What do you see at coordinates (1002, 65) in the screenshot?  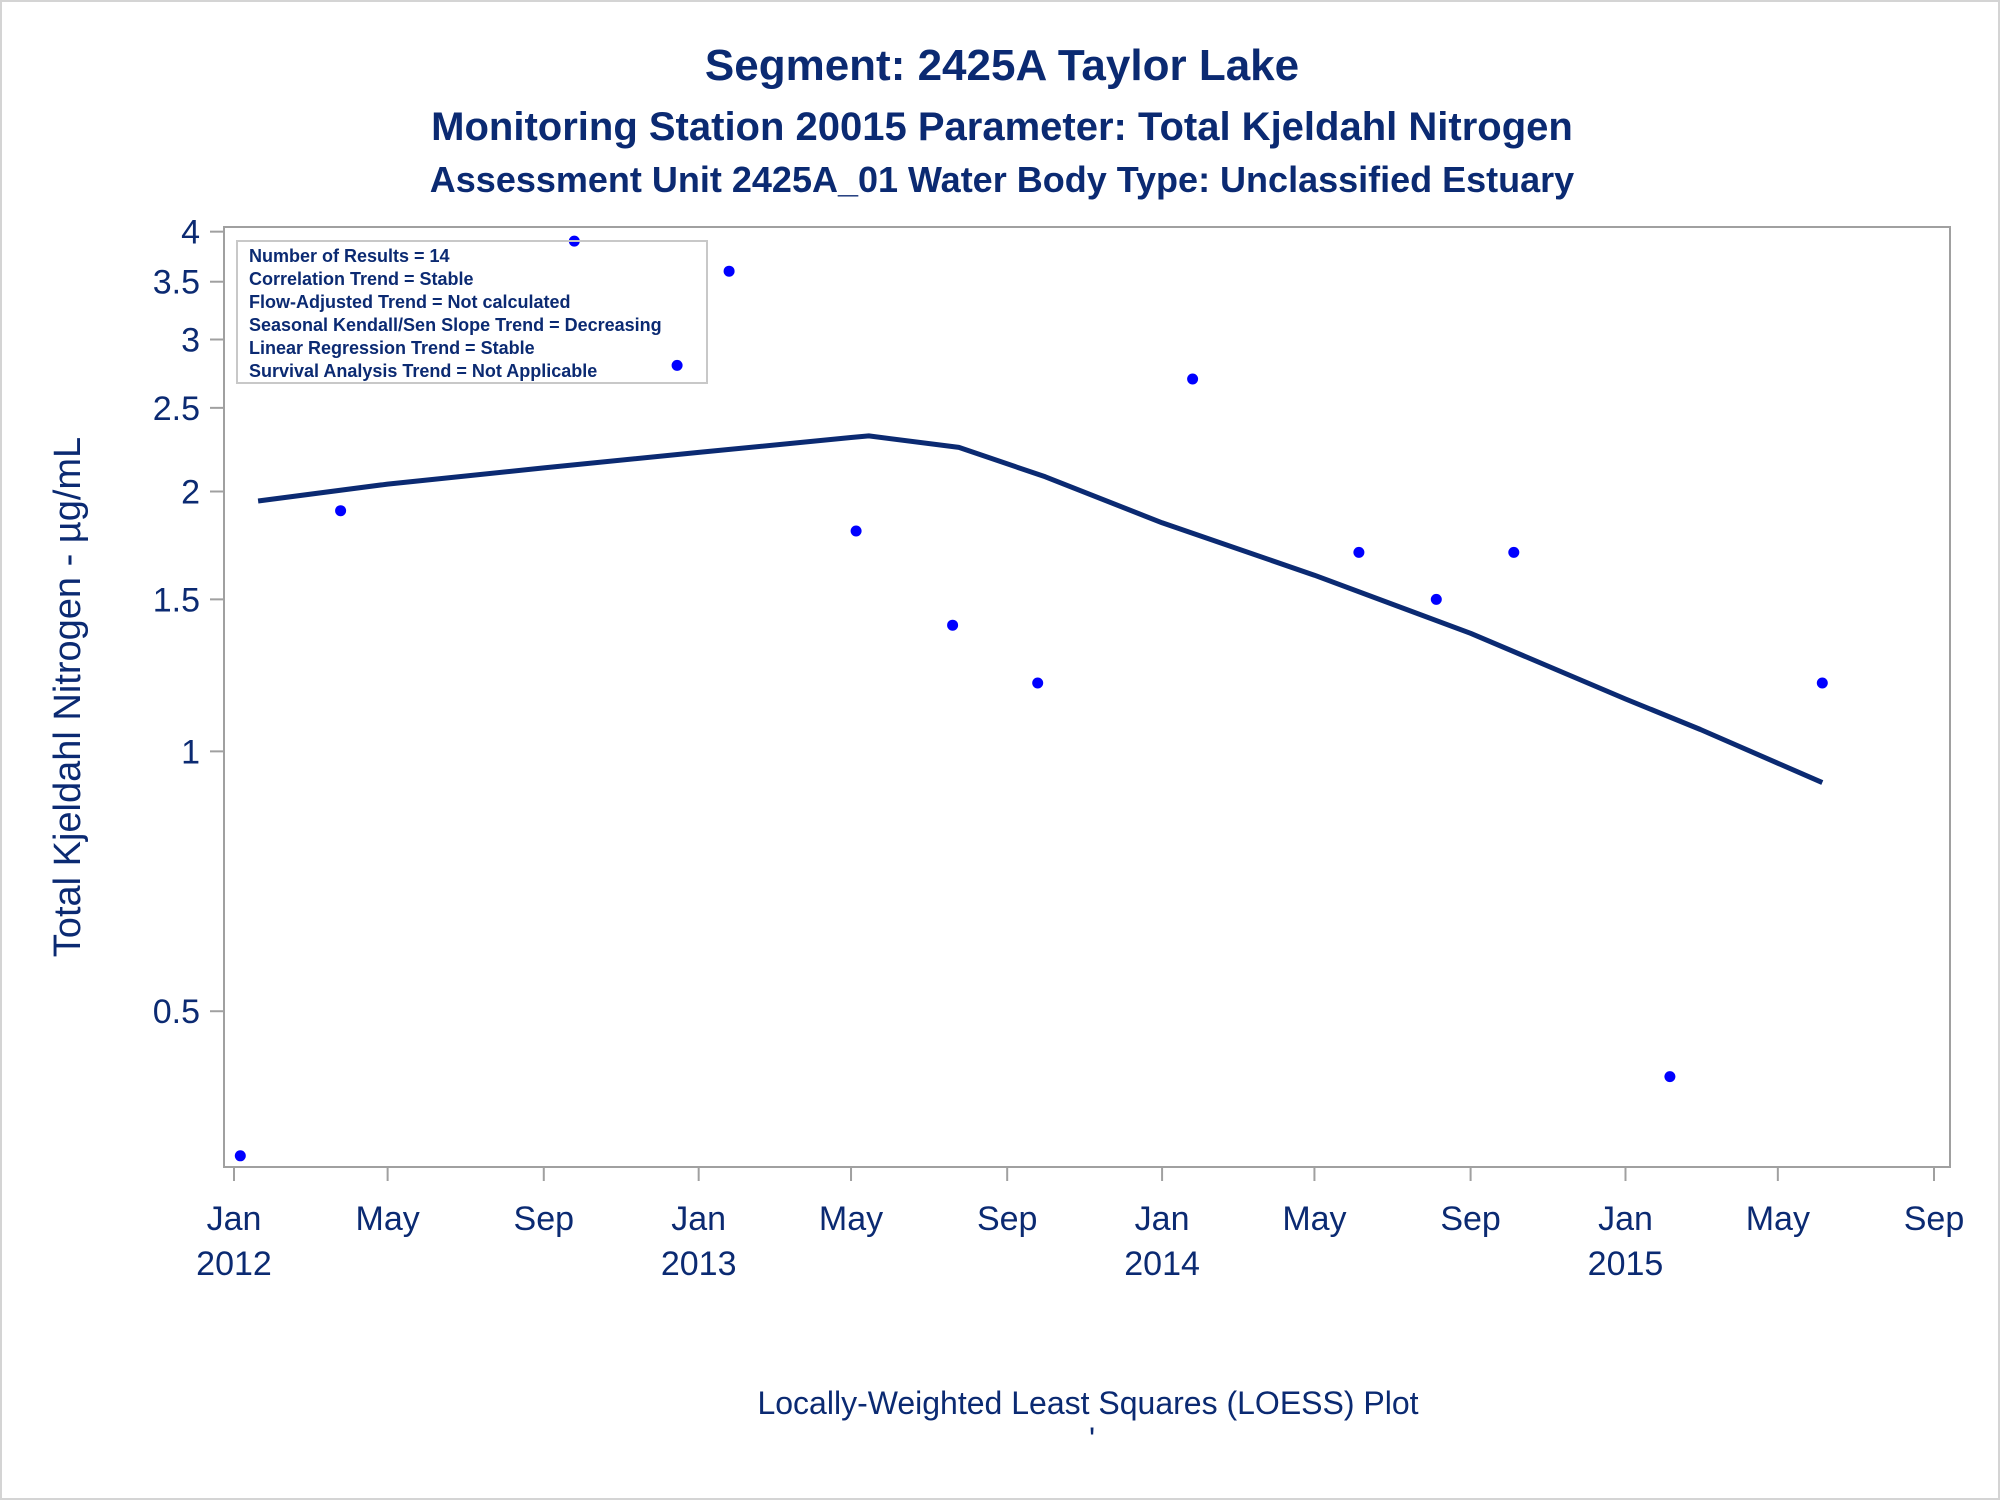 I see `chart-title: Segment: 2425A Taylor Lake` at bounding box center [1002, 65].